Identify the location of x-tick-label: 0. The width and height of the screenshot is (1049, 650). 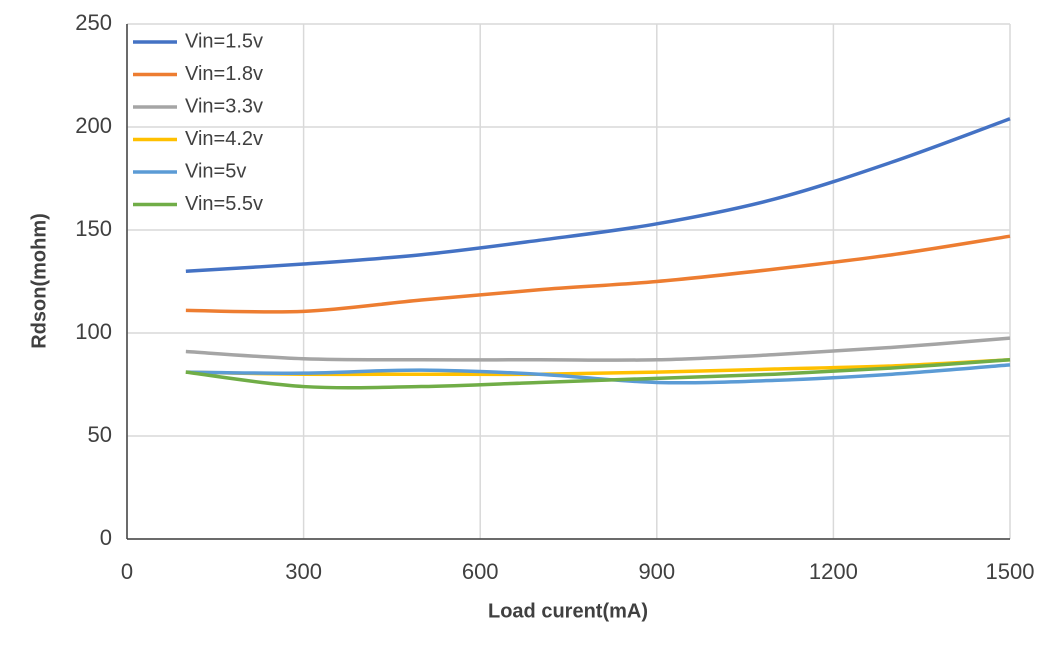
(127, 571).